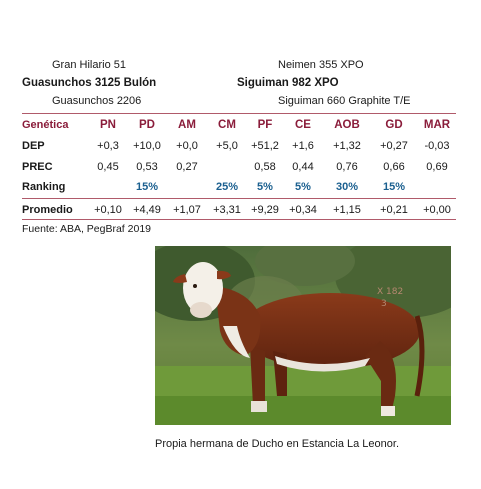 The height and width of the screenshot is (489, 481). I want to click on table-cell: -0,03, so click(437, 146).